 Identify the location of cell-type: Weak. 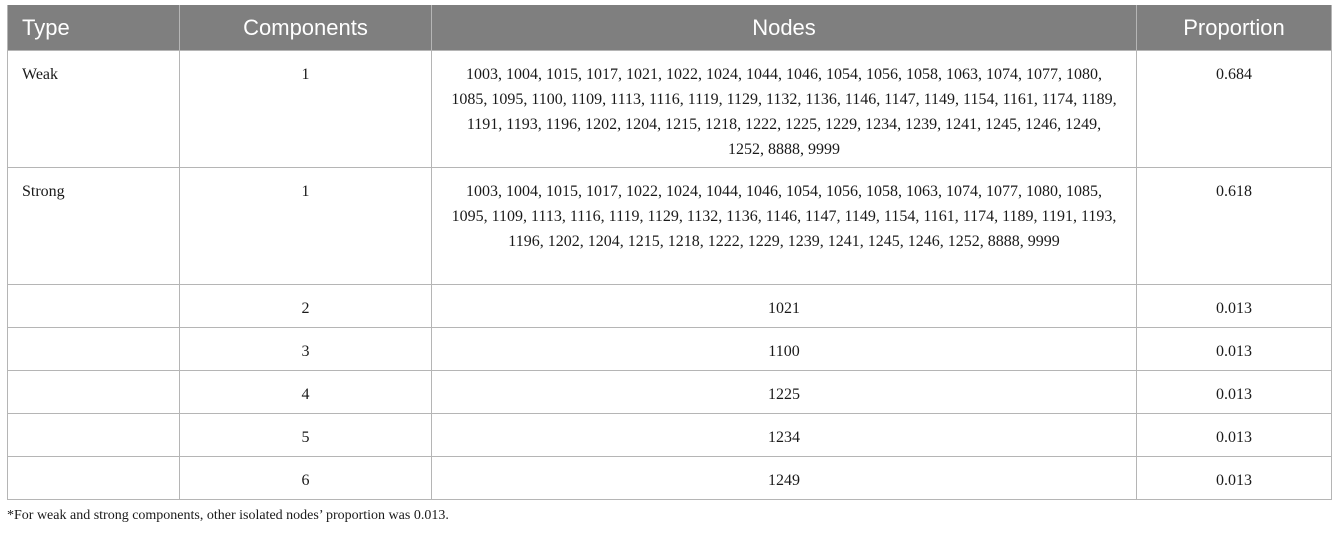
(93, 109).